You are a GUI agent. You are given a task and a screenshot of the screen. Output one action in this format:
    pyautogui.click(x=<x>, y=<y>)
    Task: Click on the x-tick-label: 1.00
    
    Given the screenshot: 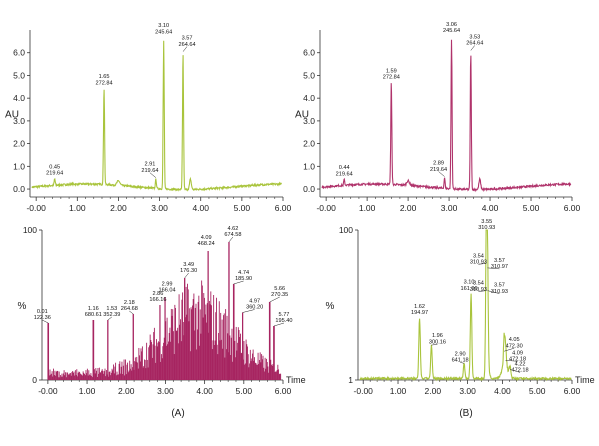 What is the action you would take?
    pyautogui.click(x=77, y=208)
    